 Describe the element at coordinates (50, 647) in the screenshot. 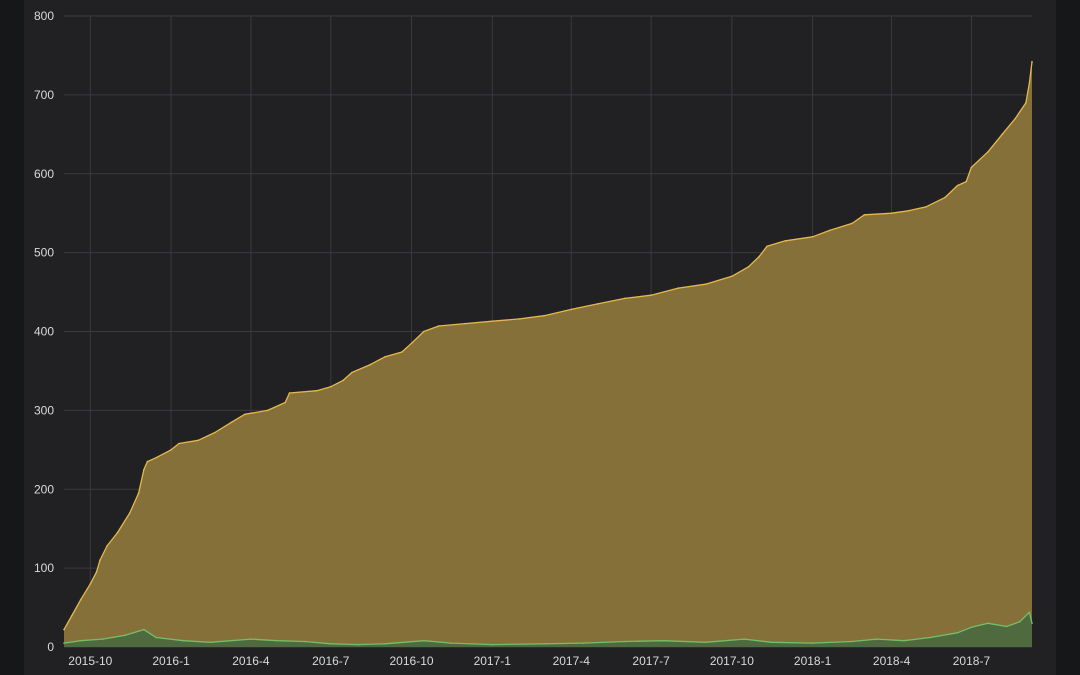

I see `y-tick-label: 0` at that location.